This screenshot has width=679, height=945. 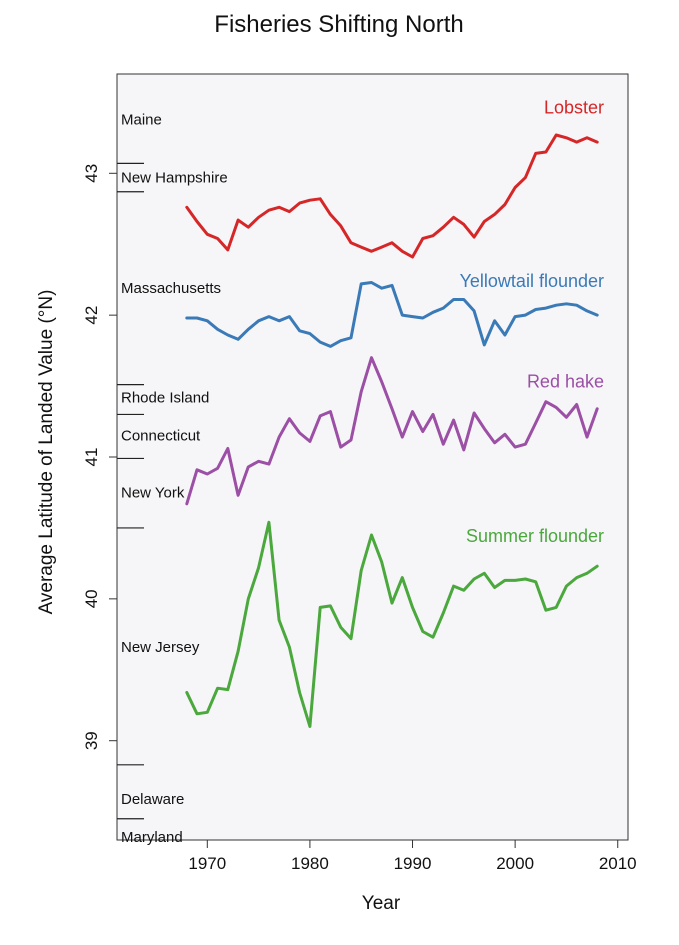 What do you see at coordinates (413, 863) in the screenshot?
I see `x-tick-label-1990: 1990` at bounding box center [413, 863].